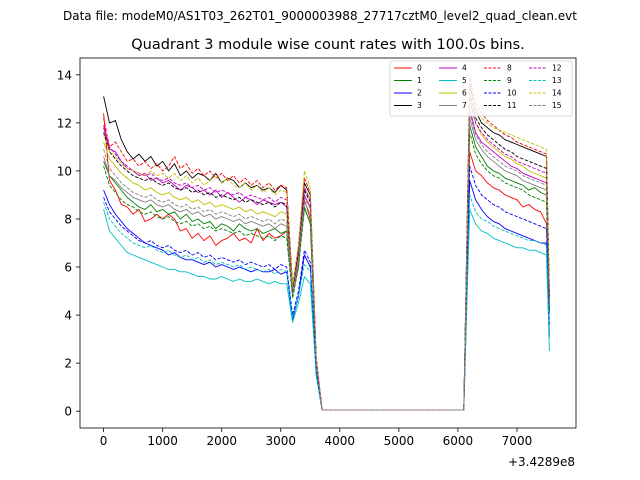 This screenshot has width=640, height=480. I want to click on x-tick-label: 5000, so click(399, 441).